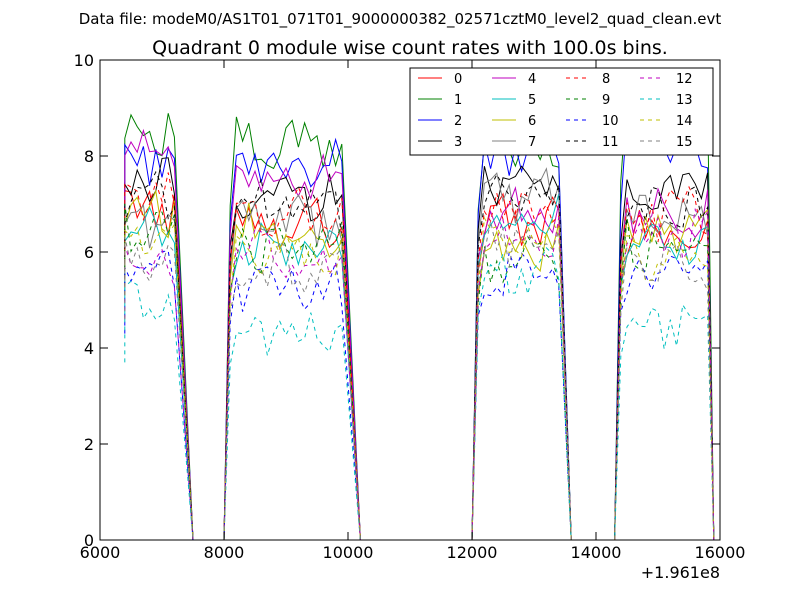 The image size is (800, 600). What do you see at coordinates (458, 100) in the screenshot?
I see `legend-label-1: 1` at bounding box center [458, 100].